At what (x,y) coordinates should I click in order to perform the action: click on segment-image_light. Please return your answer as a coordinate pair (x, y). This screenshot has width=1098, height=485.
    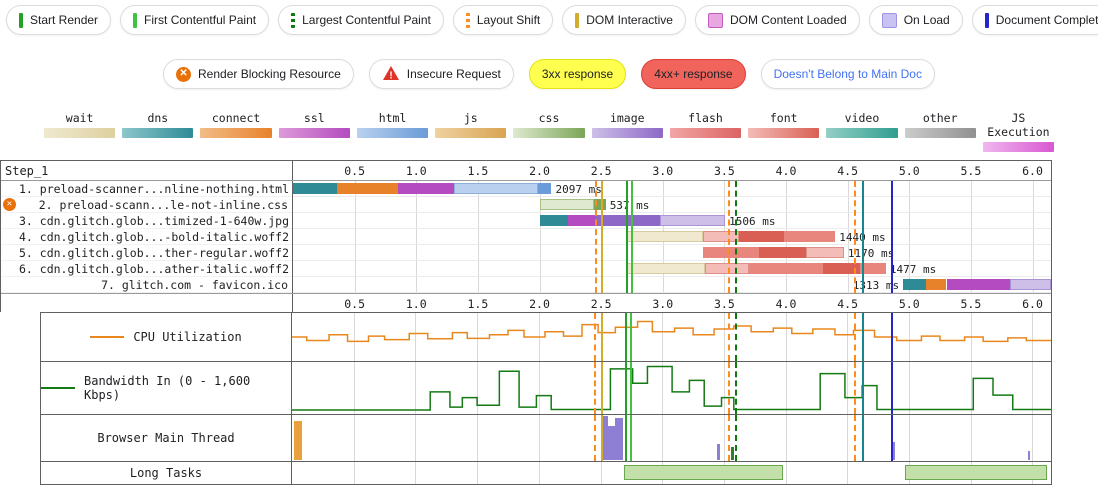
    Looking at the image, I should click on (693, 220).